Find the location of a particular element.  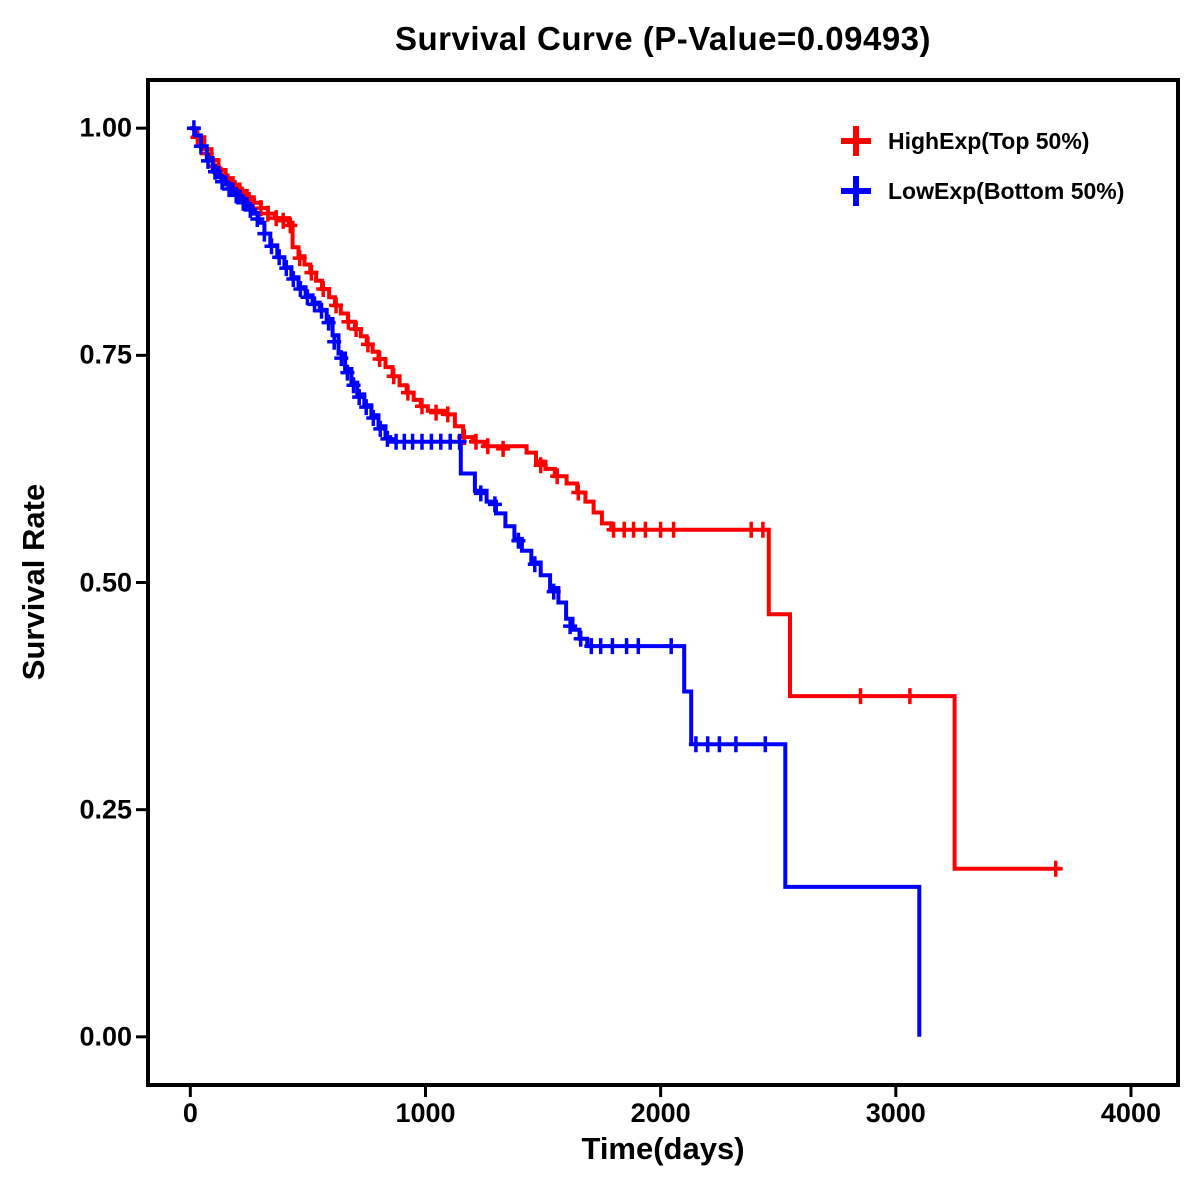

x-tick-label: 0 is located at coordinates (190, 1113).